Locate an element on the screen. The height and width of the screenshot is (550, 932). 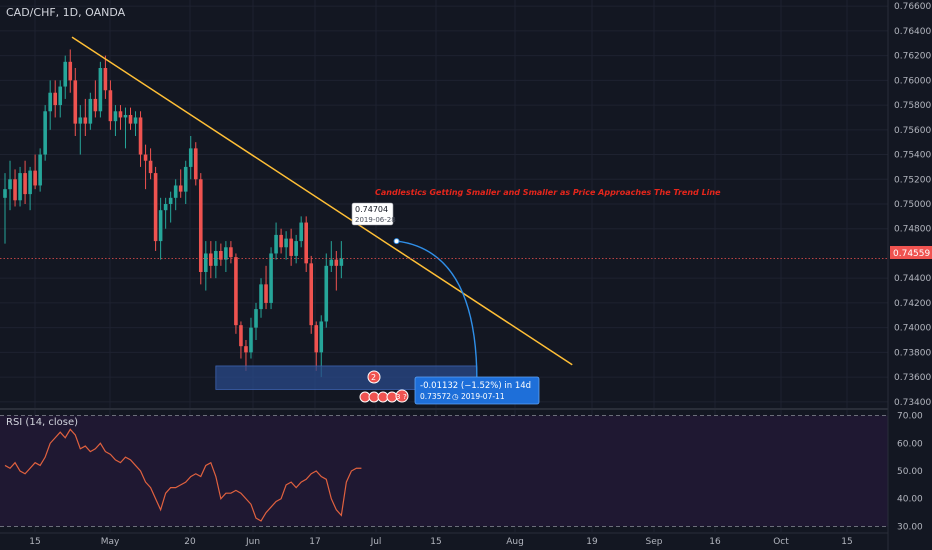
projection-date: 2019-07-11 is located at coordinates (483, 396).